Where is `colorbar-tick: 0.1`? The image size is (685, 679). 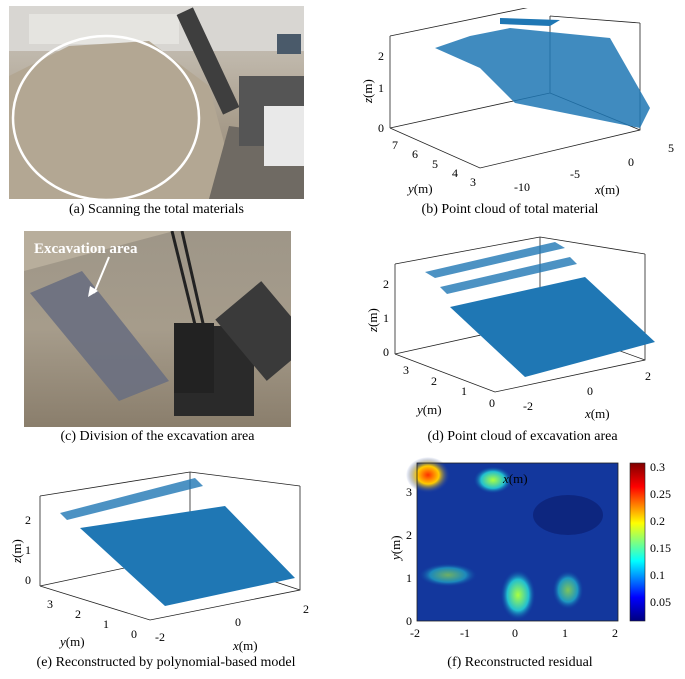
colorbar-tick: 0.1 is located at coordinates (657, 575).